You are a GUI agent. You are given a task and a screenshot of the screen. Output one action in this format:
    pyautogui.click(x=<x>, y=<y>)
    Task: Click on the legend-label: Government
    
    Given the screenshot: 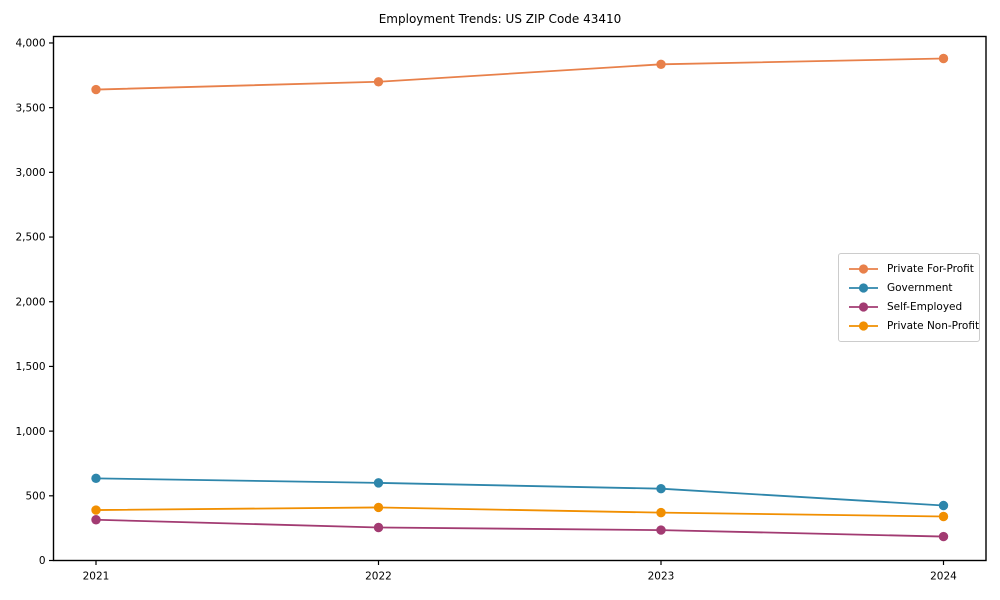 What is the action you would take?
    pyautogui.click(x=920, y=288)
    